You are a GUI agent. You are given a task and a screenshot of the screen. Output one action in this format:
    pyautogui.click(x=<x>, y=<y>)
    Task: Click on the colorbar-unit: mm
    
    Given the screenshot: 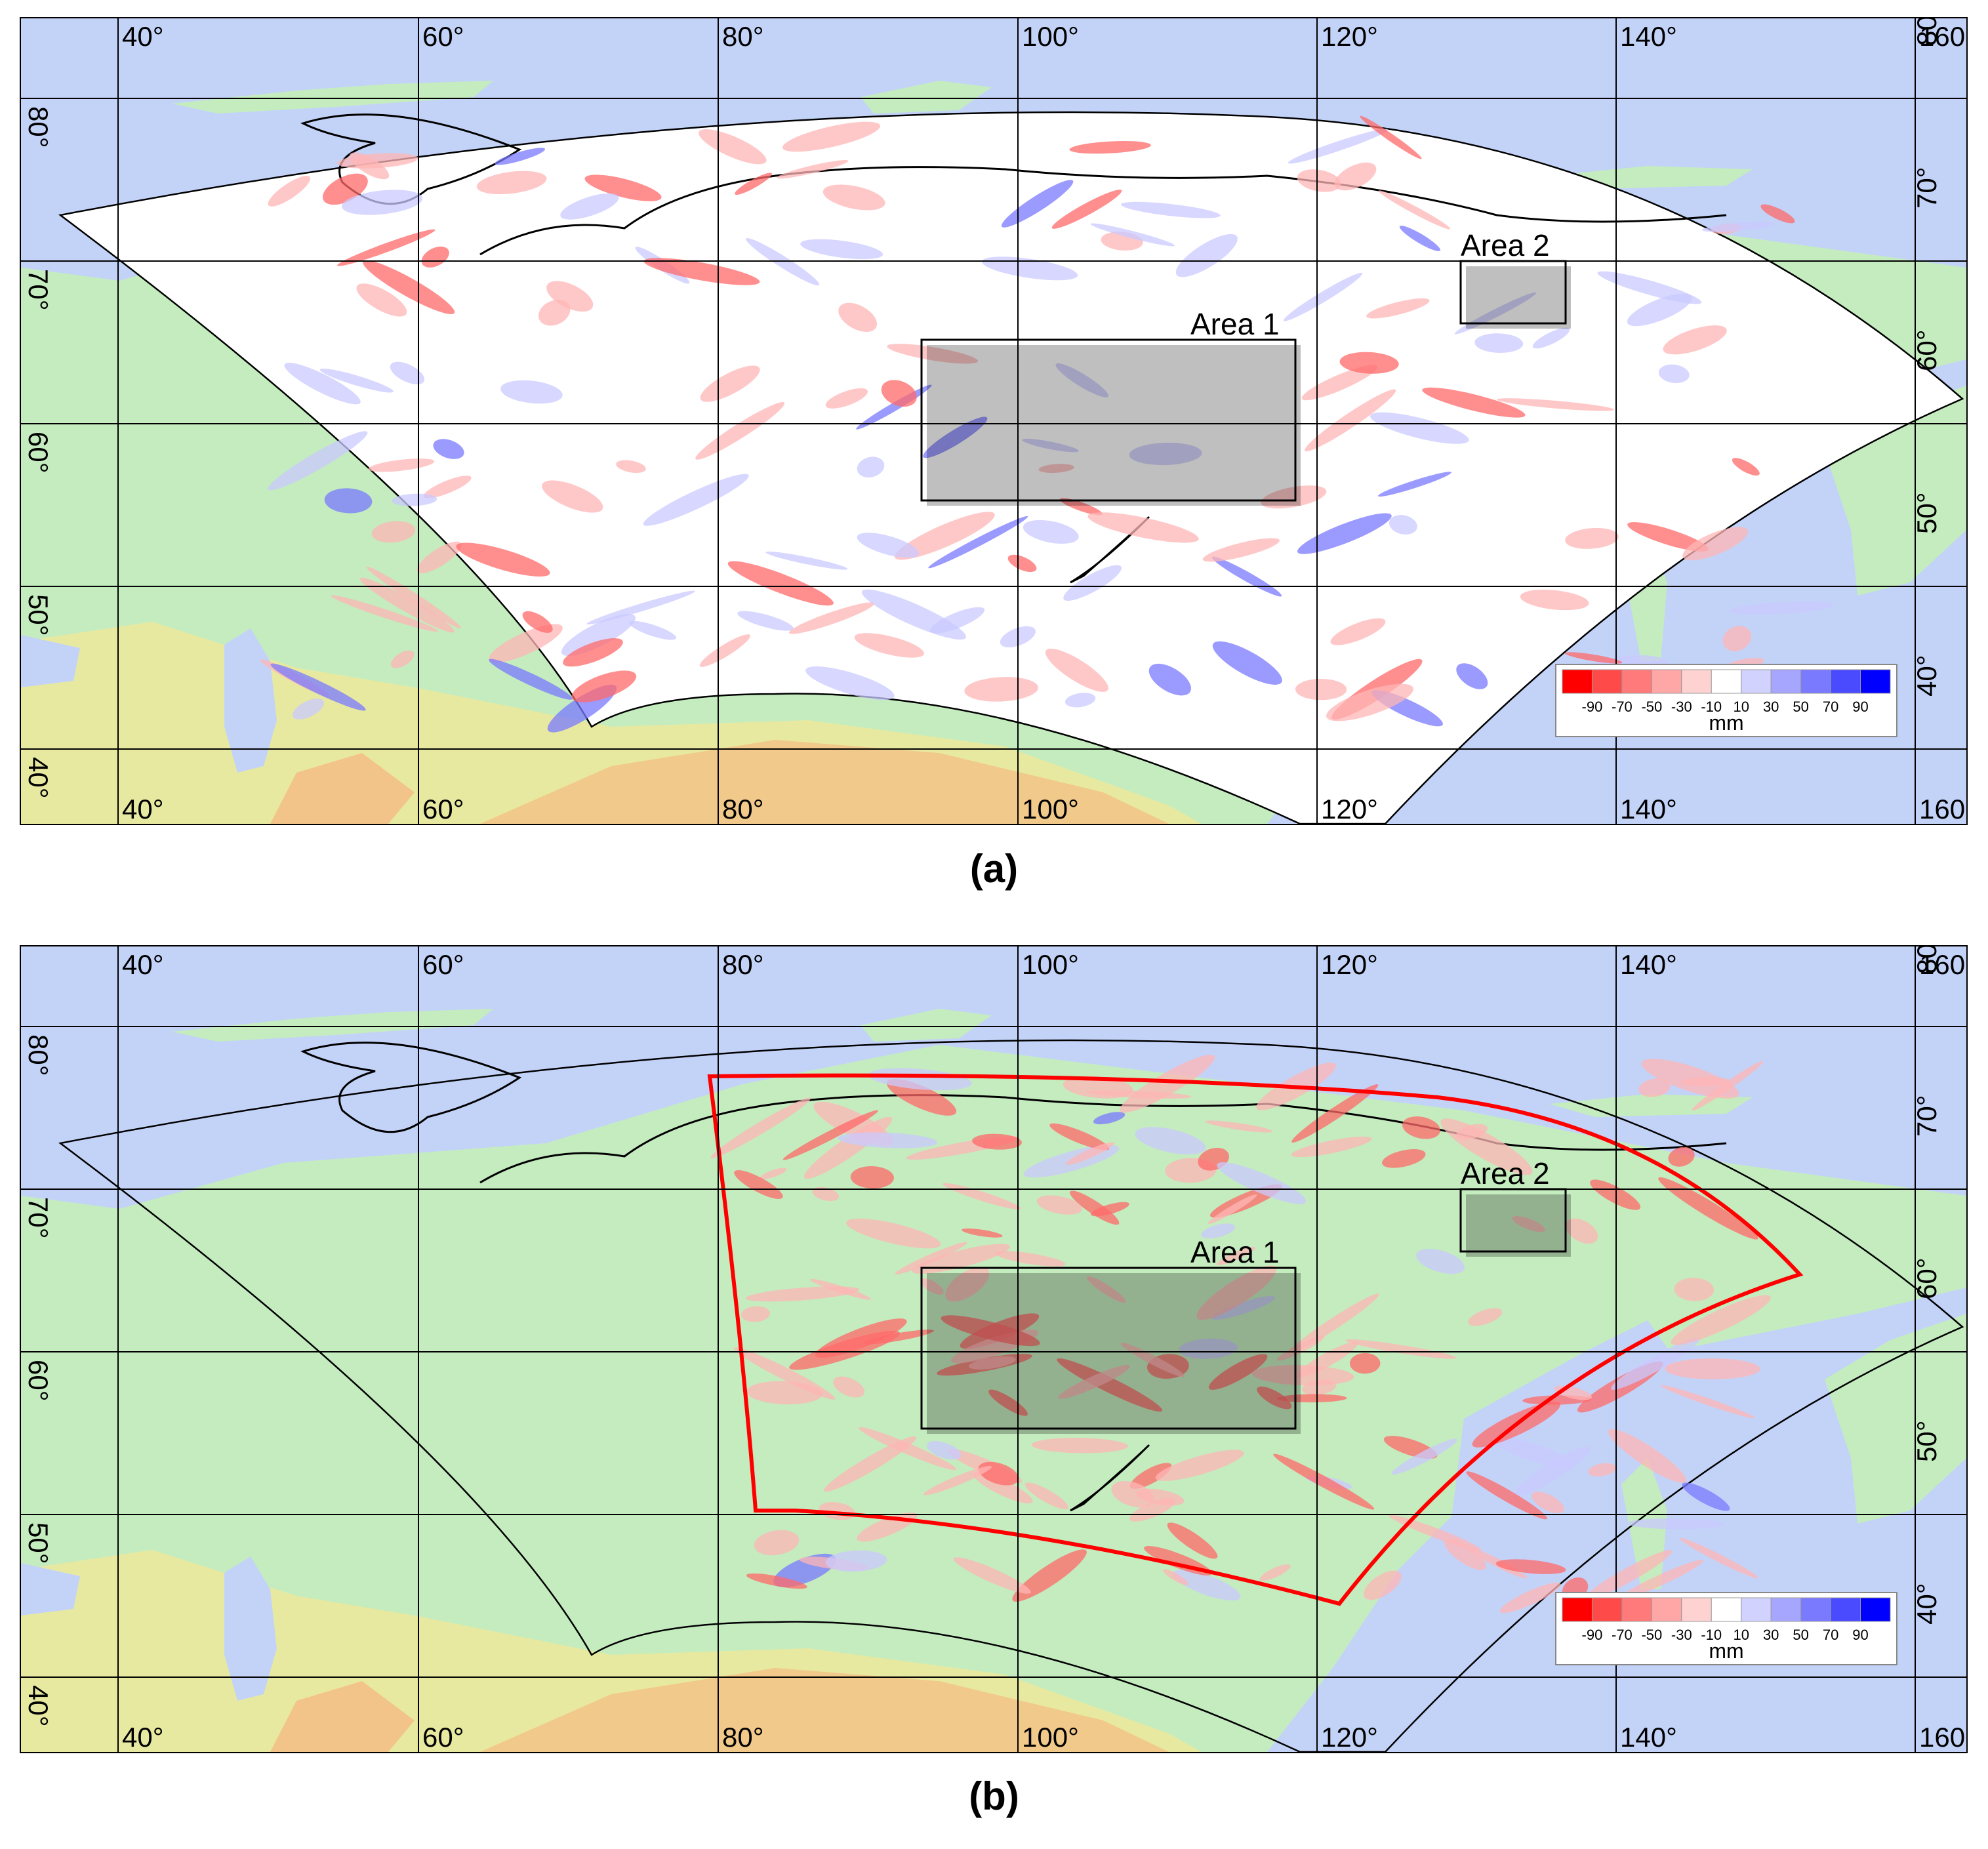 What is the action you would take?
    pyautogui.click(x=1726, y=723)
    